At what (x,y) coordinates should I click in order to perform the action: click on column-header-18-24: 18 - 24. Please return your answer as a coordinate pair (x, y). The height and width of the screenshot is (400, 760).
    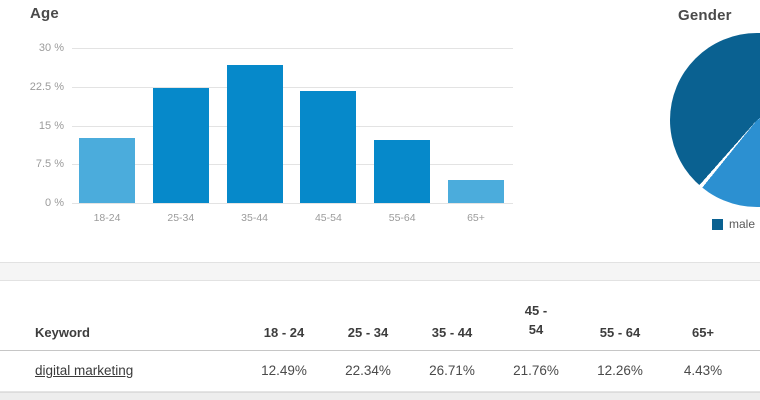
    Looking at the image, I should click on (284, 316).